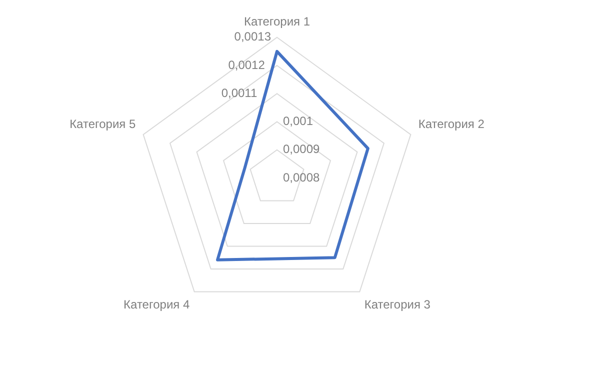  Describe the element at coordinates (253, 37) in the screenshot. I see `y-tick-label: 0,0013` at that location.